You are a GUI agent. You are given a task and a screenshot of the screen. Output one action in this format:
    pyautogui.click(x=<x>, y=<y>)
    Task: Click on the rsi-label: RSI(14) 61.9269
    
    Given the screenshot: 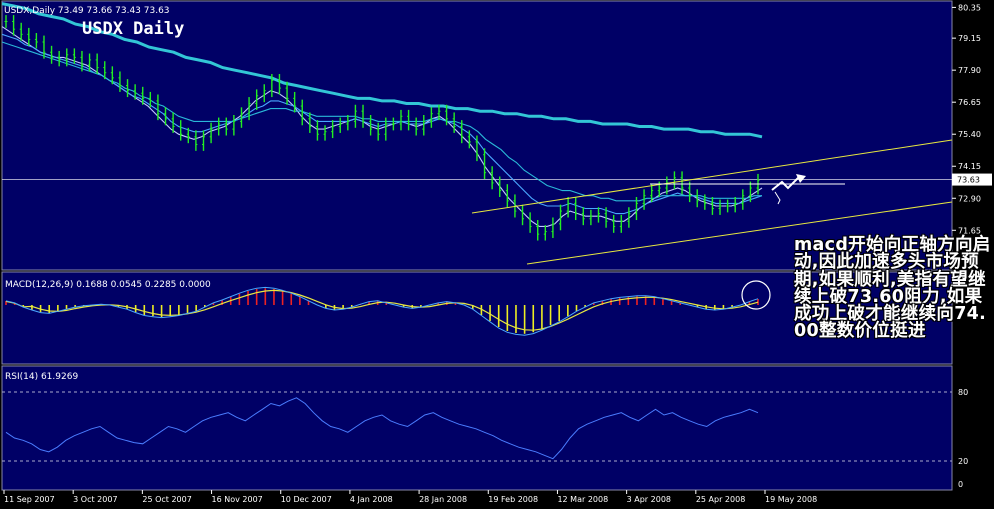 What is the action you would take?
    pyautogui.click(x=41, y=377)
    